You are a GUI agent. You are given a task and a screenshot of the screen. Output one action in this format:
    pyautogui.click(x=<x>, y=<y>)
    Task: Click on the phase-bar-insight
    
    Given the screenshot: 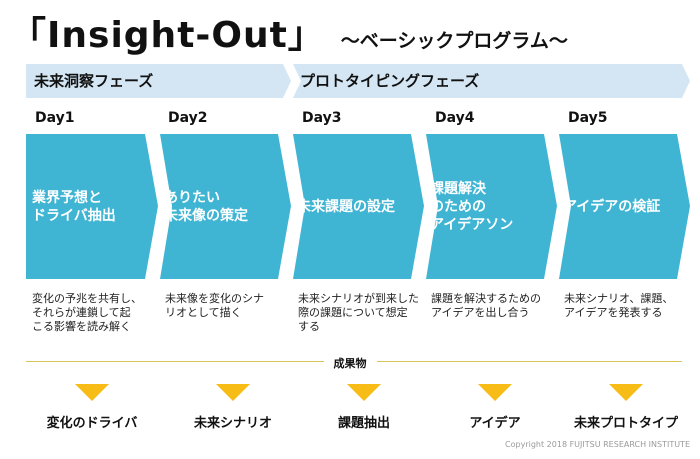 What is the action you would take?
    pyautogui.click(x=158, y=81)
    